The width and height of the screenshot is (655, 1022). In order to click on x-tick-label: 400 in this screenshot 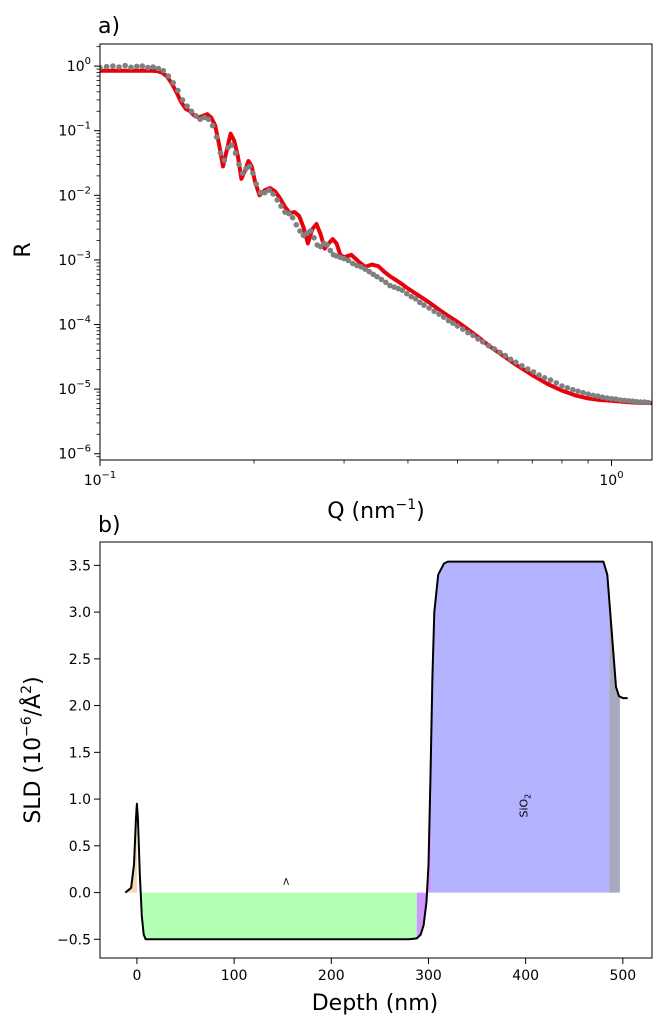, I will do `click(525, 976)`.